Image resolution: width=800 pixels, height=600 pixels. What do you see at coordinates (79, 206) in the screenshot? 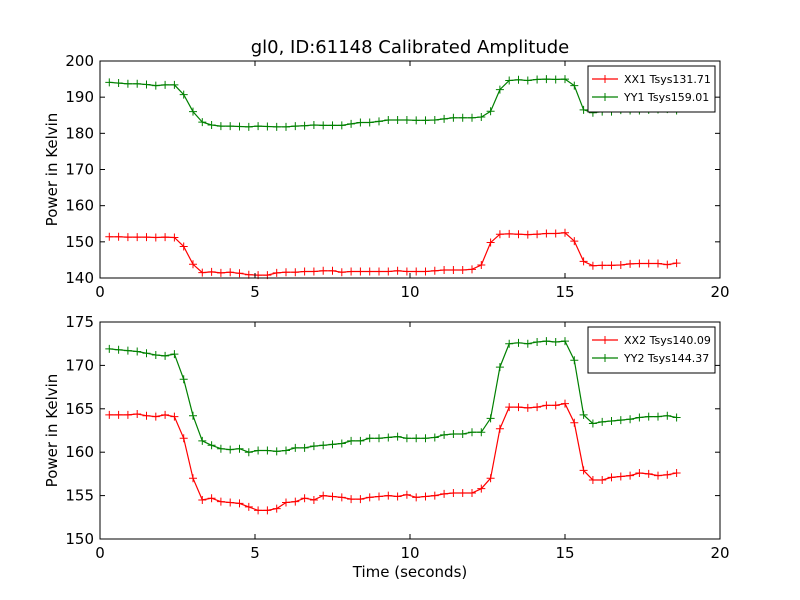
I see `chart1-y-tick-label: 160` at bounding box center [79, 206].